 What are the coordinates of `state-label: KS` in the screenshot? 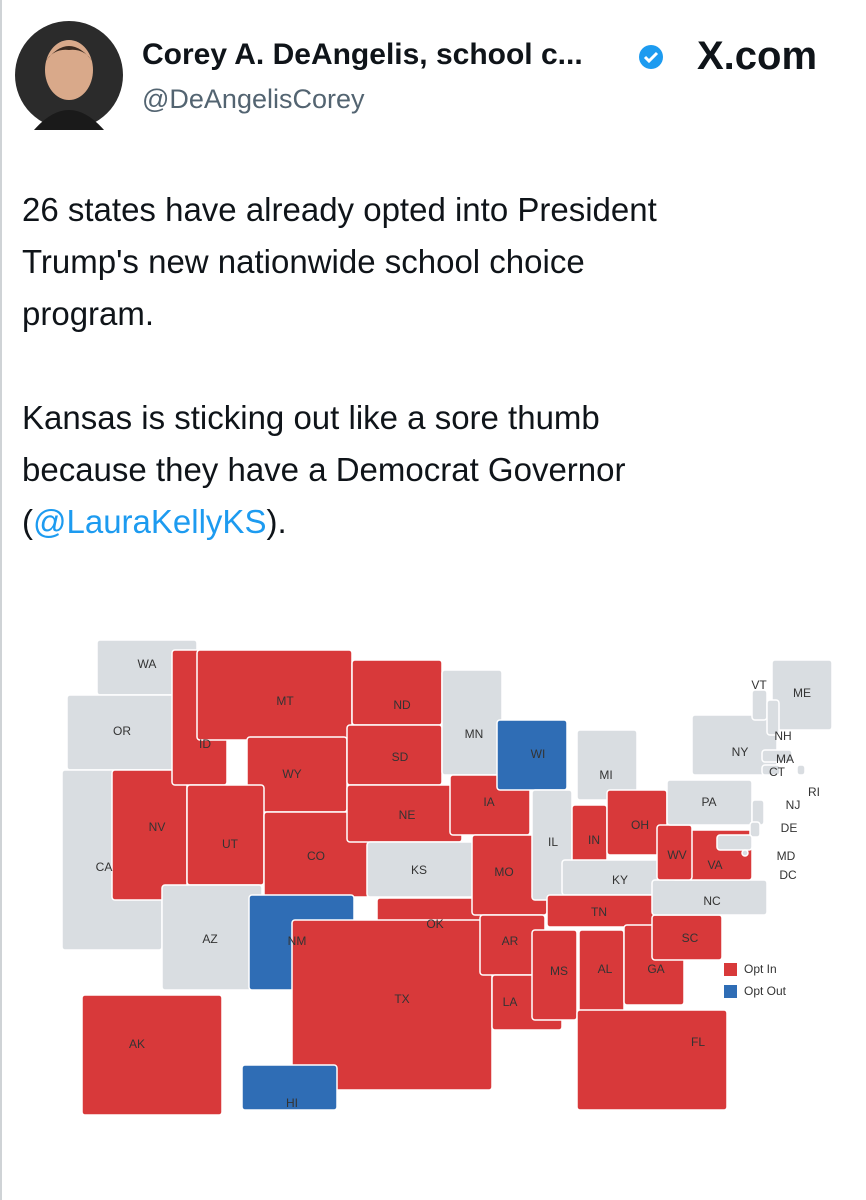 It's located at (419, 870).